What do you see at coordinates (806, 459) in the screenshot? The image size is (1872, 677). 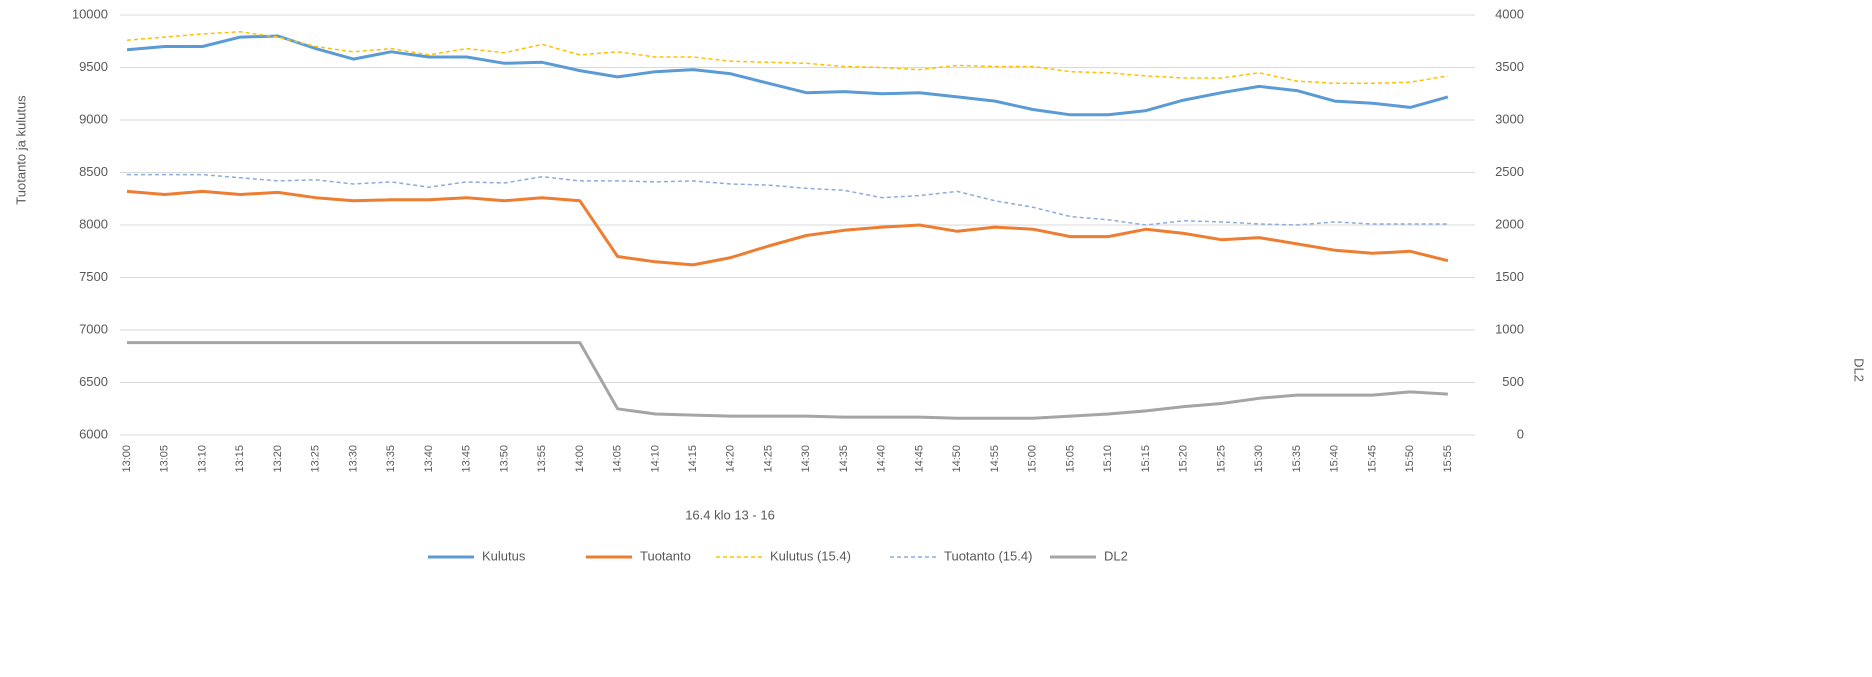 I see `x-tick-label: 14:30` at bounding box center [806, 459].